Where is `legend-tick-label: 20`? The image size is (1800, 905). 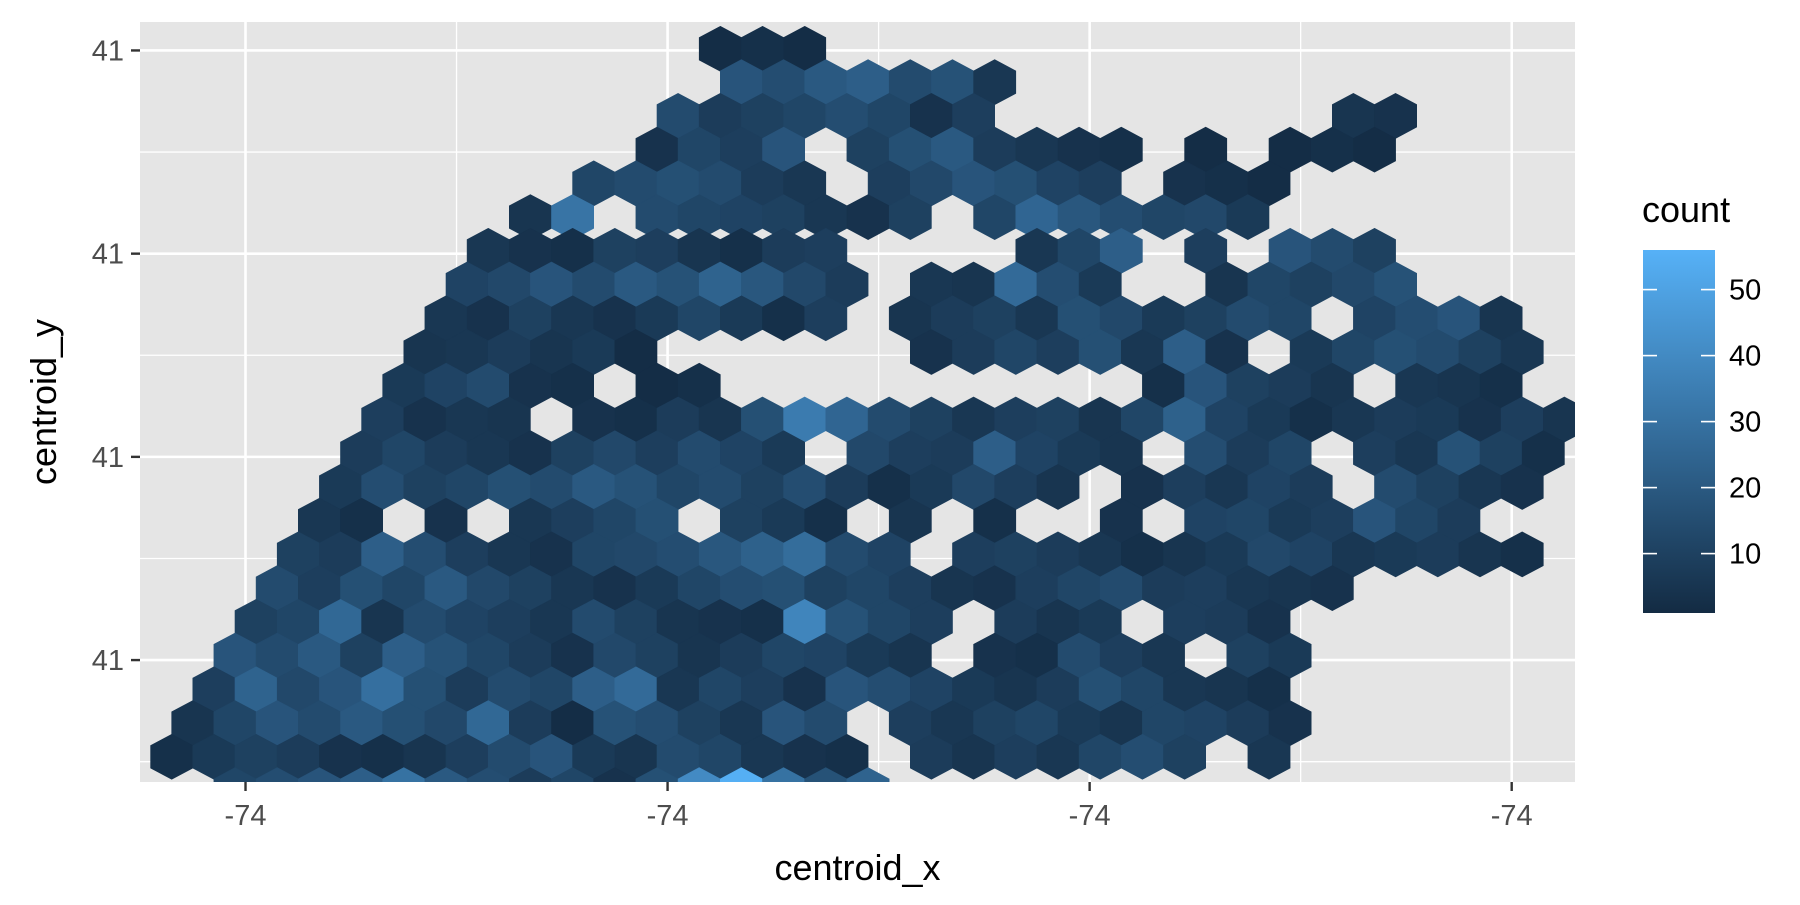 legend-tick-label: 20 is located at coordinates (1745, 489).